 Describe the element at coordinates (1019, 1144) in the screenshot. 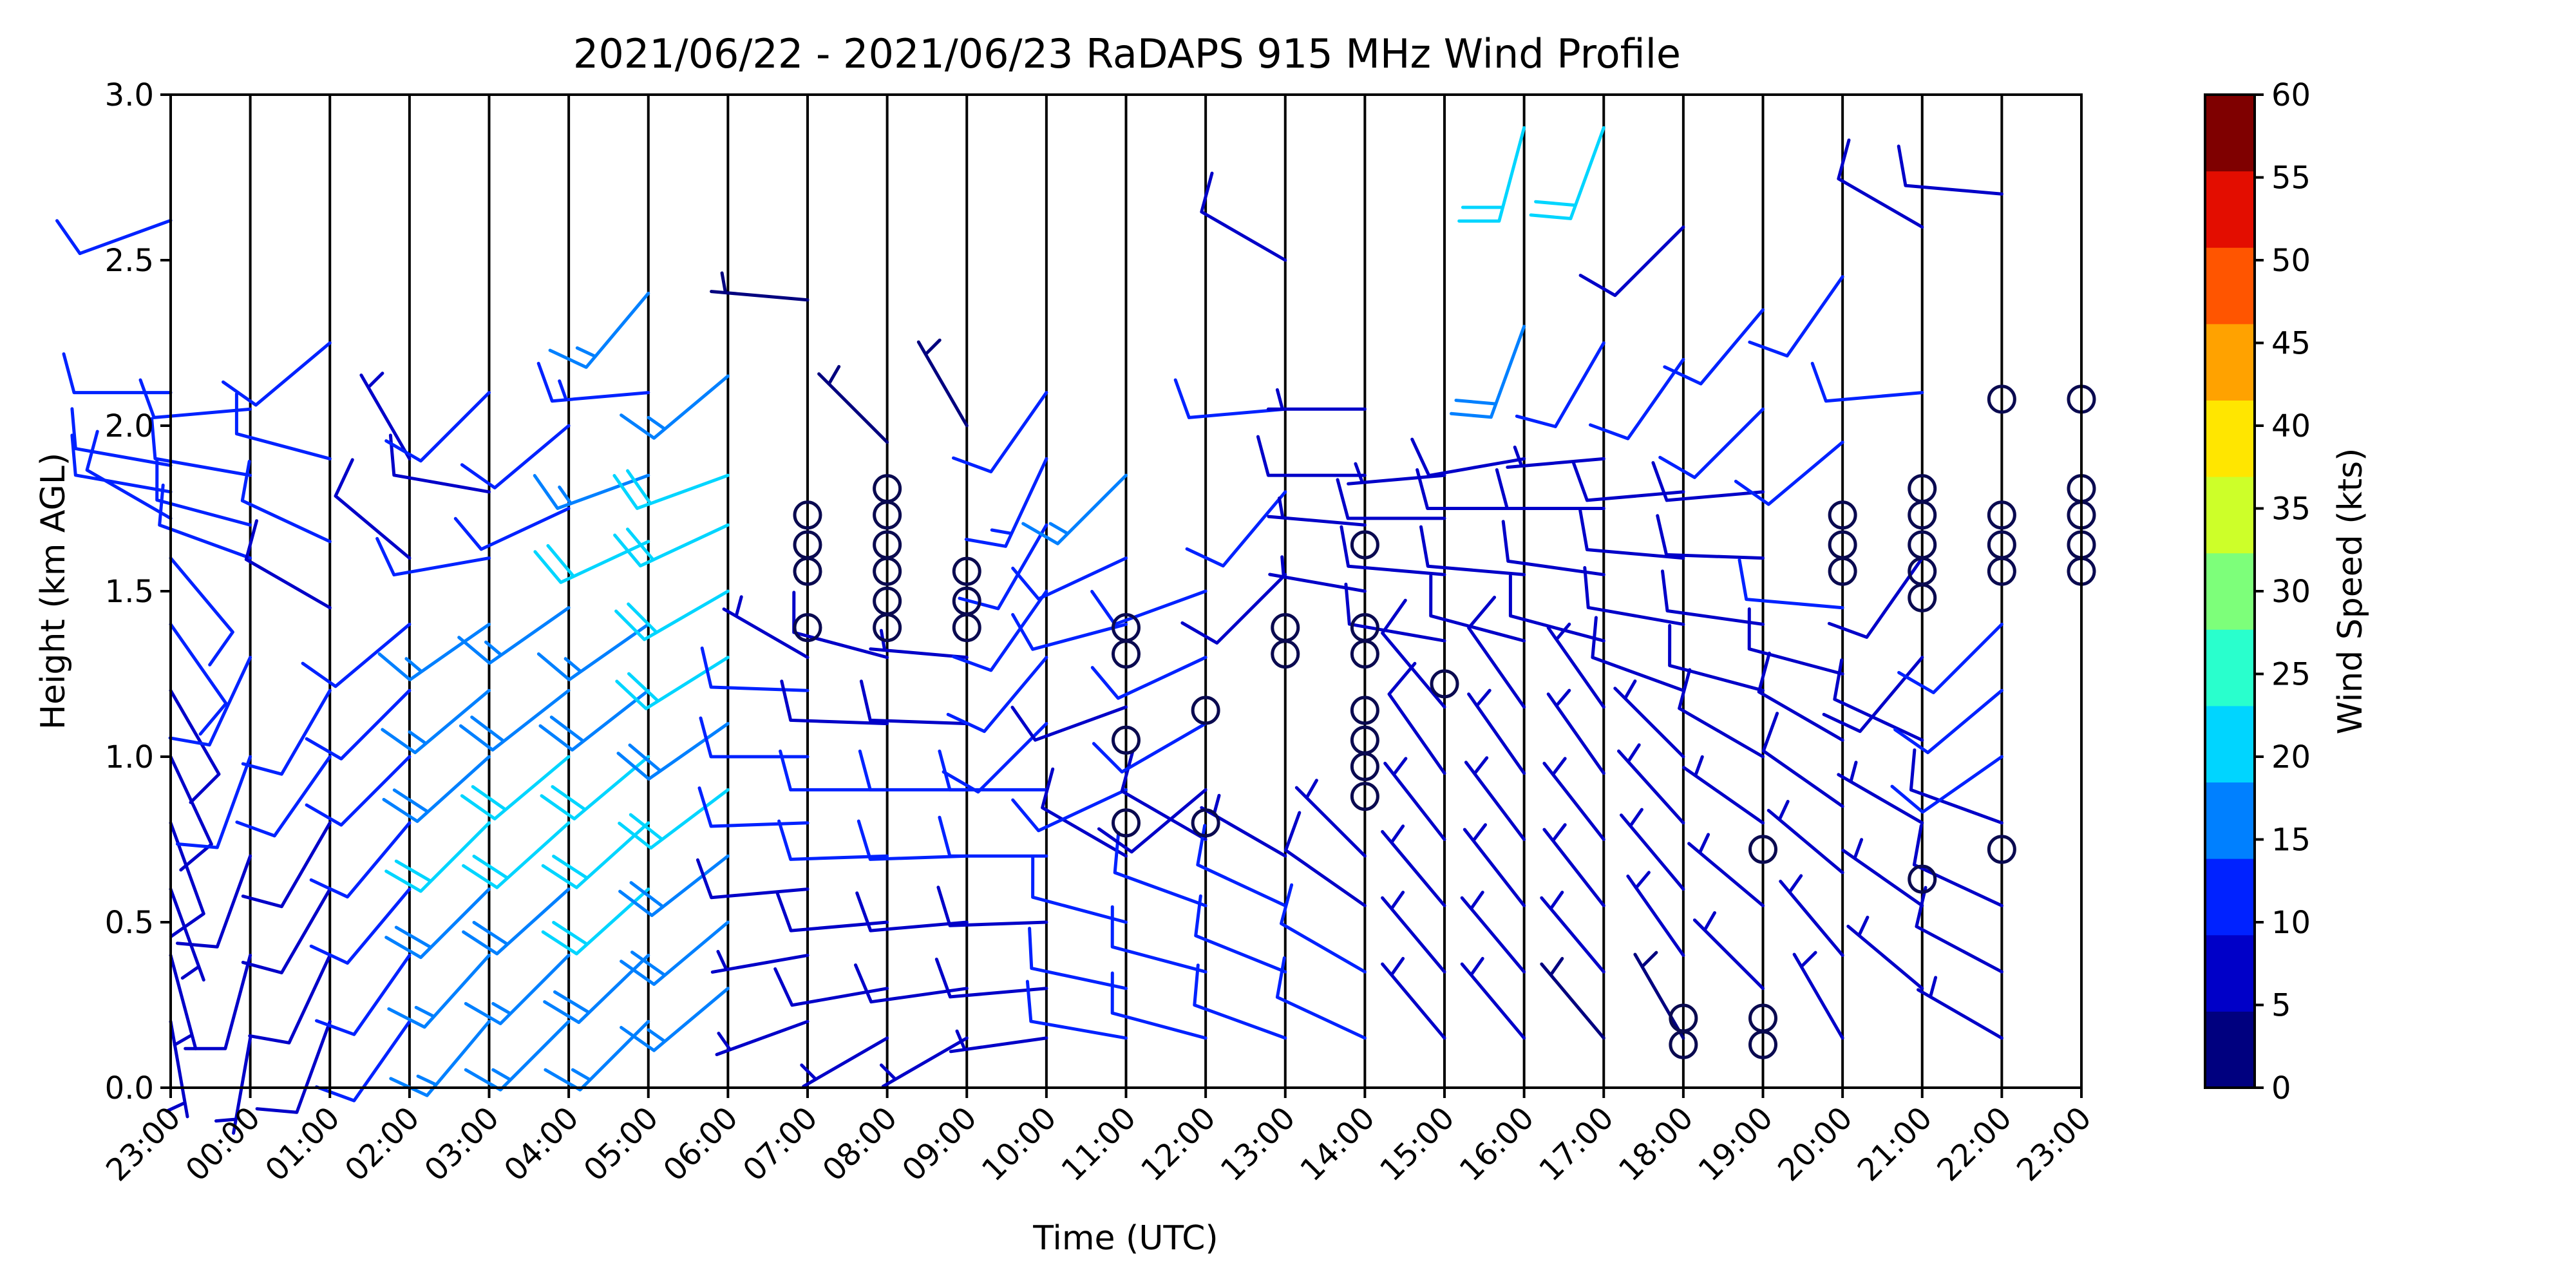

I see `x-tick-label: 10:00` at that location.